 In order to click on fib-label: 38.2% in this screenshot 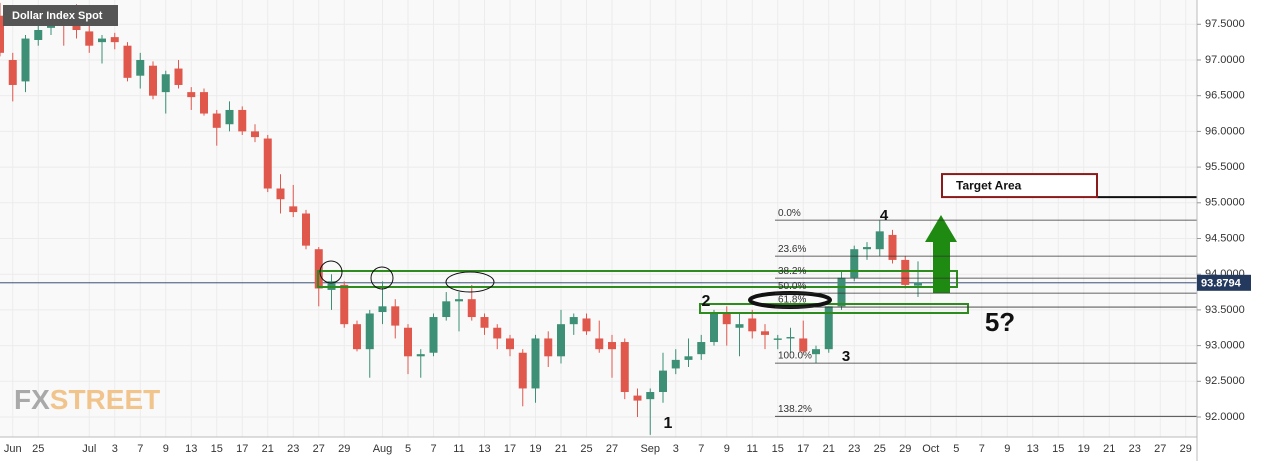, I will do `click(792, 271)`.